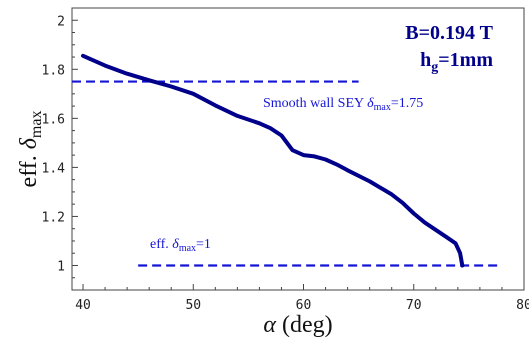 Image resolution: width=529 pixels, height=346 pixels. I want to click on y-tick-label: 2, so click(61, 21).